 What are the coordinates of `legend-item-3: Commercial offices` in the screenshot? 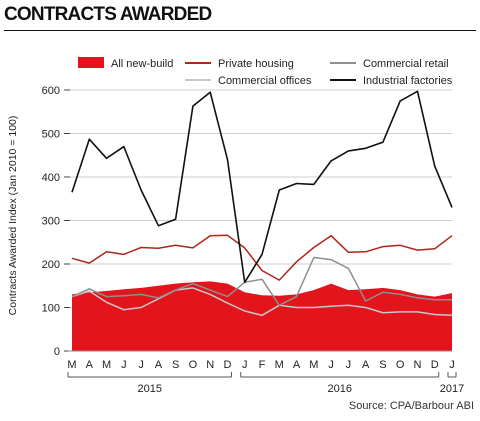 It's located at (248, 81).